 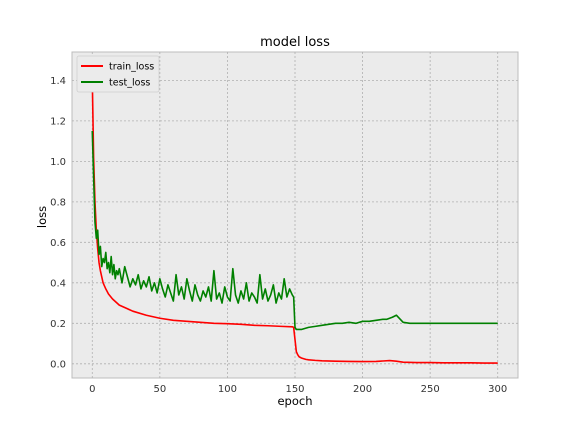 I want to click on y-tick-label: 0.2, so click(x=58, y=324).